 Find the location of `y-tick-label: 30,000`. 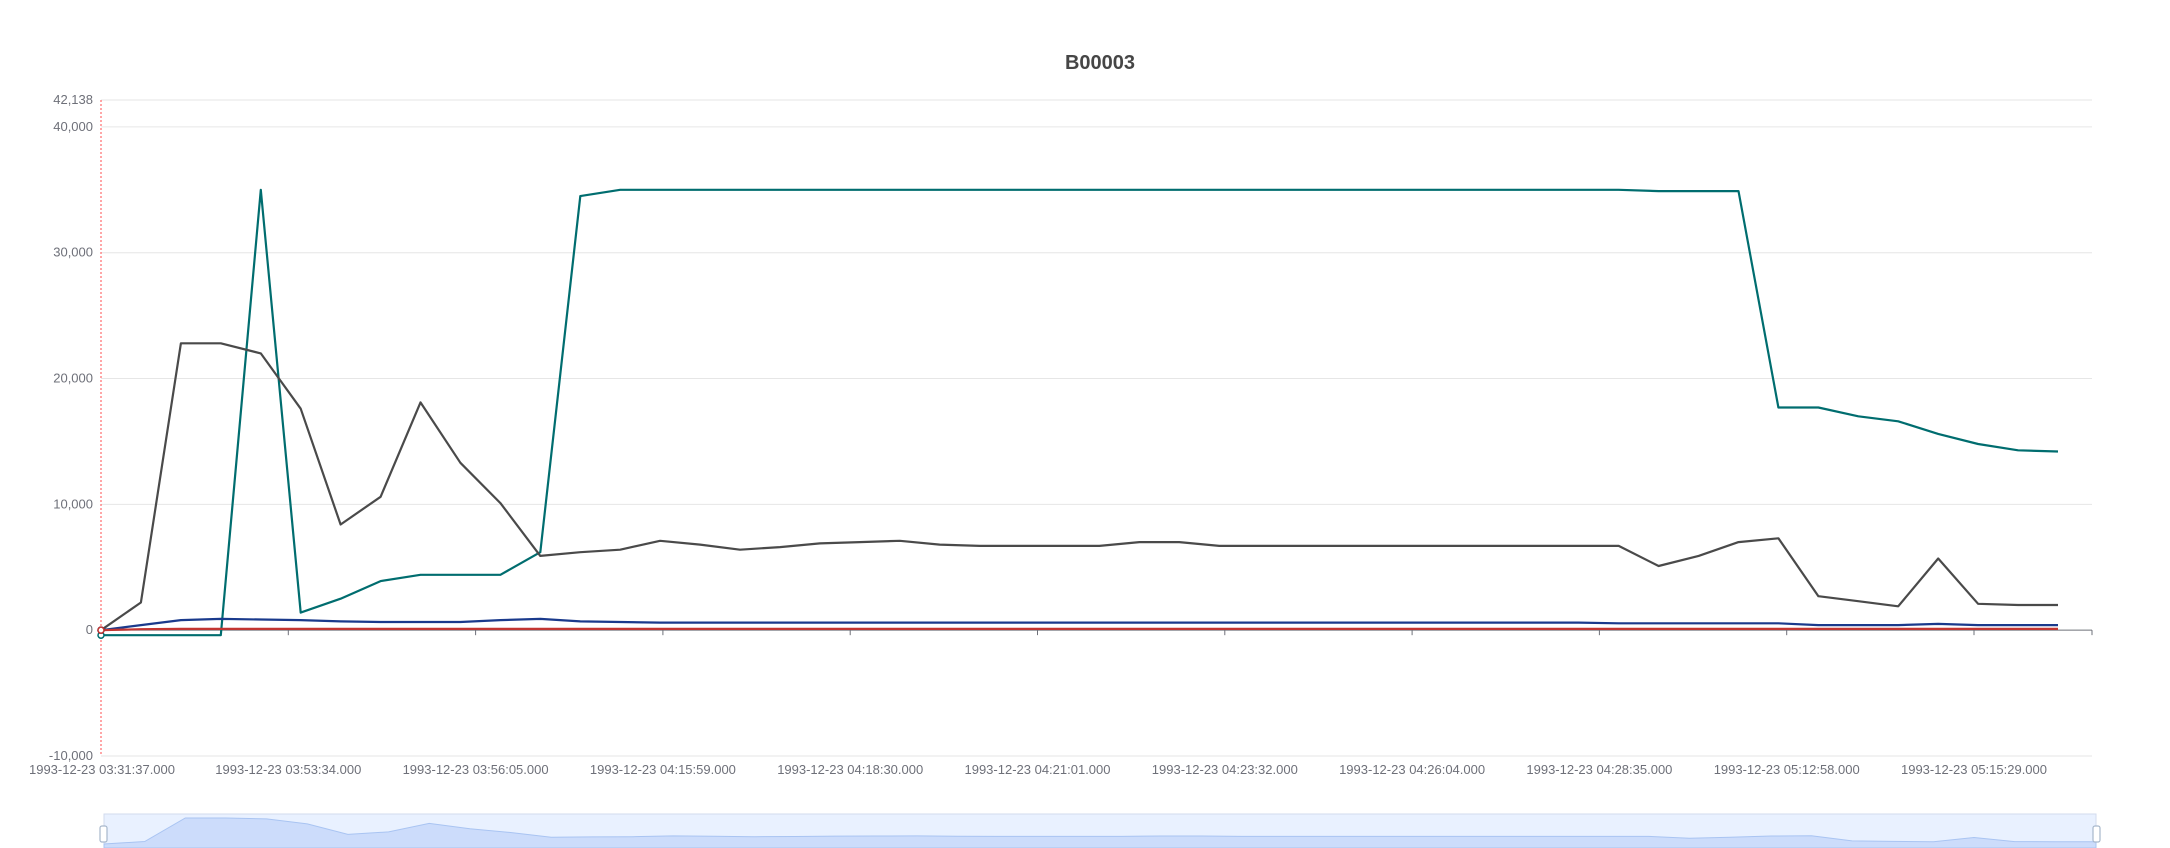

y-tick-label: 30,000 is located at coordinates (73, 252).